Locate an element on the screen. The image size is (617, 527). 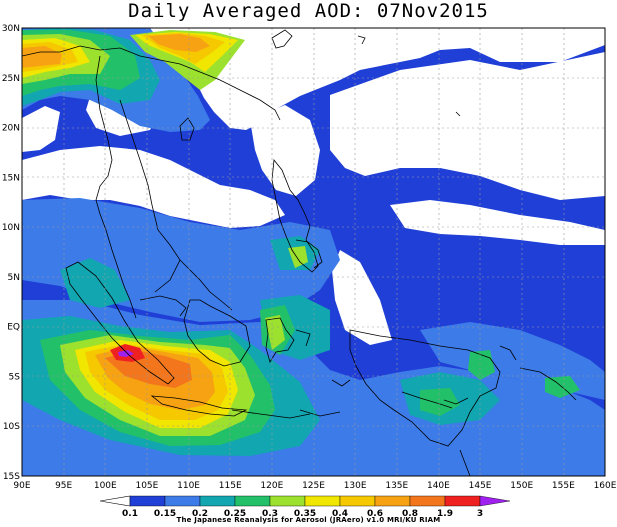
longitude-label: 110E is located at coordinates (188, 486).